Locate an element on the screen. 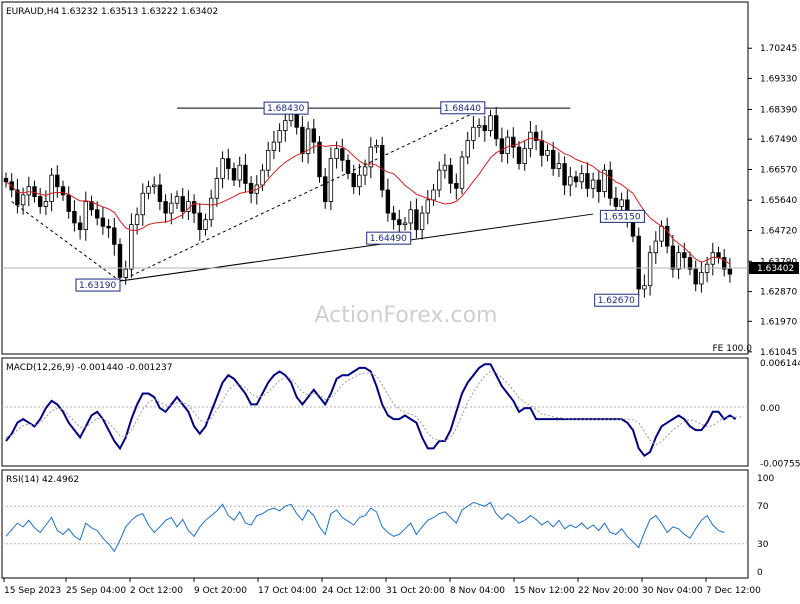 Image resolution: width=800 pixels, height=604 pixels. price-label-text: 1.65150 is located at coordinates (621, 217).